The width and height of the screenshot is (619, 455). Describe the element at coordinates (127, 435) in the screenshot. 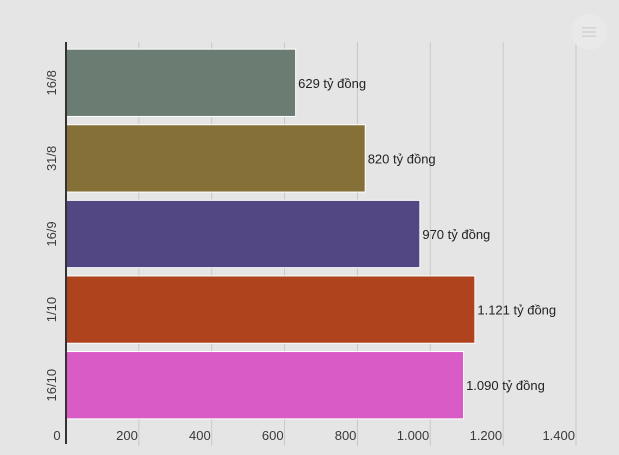

I see `x-tick-label: 200` at that location.